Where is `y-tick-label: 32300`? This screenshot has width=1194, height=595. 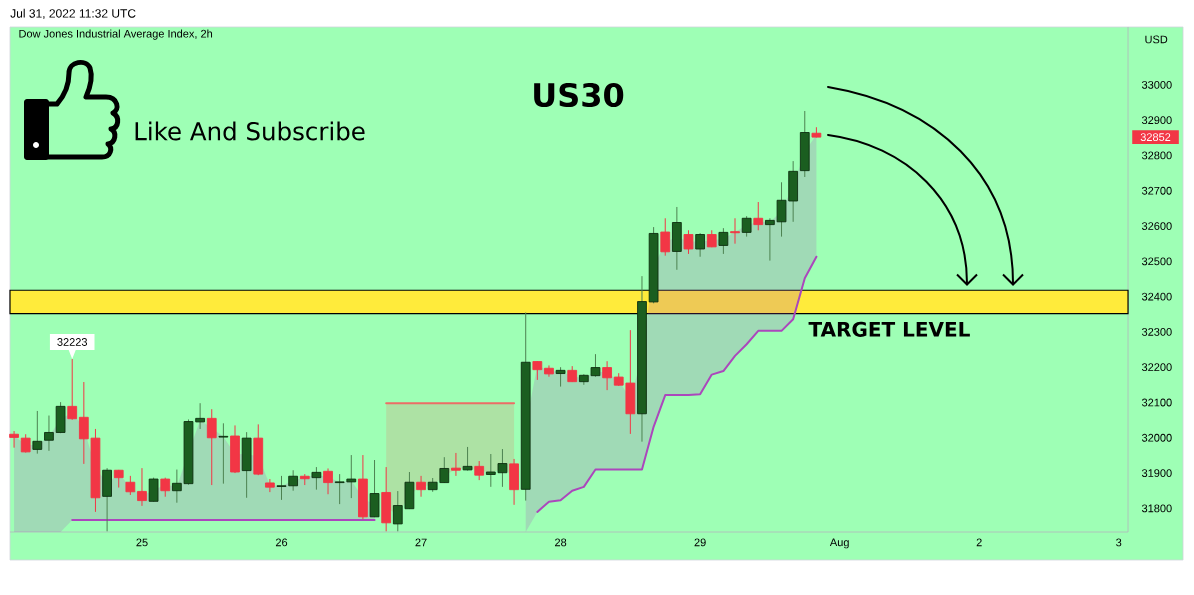
y-tick-label: 32300 is located at coordinates (1156, 332).